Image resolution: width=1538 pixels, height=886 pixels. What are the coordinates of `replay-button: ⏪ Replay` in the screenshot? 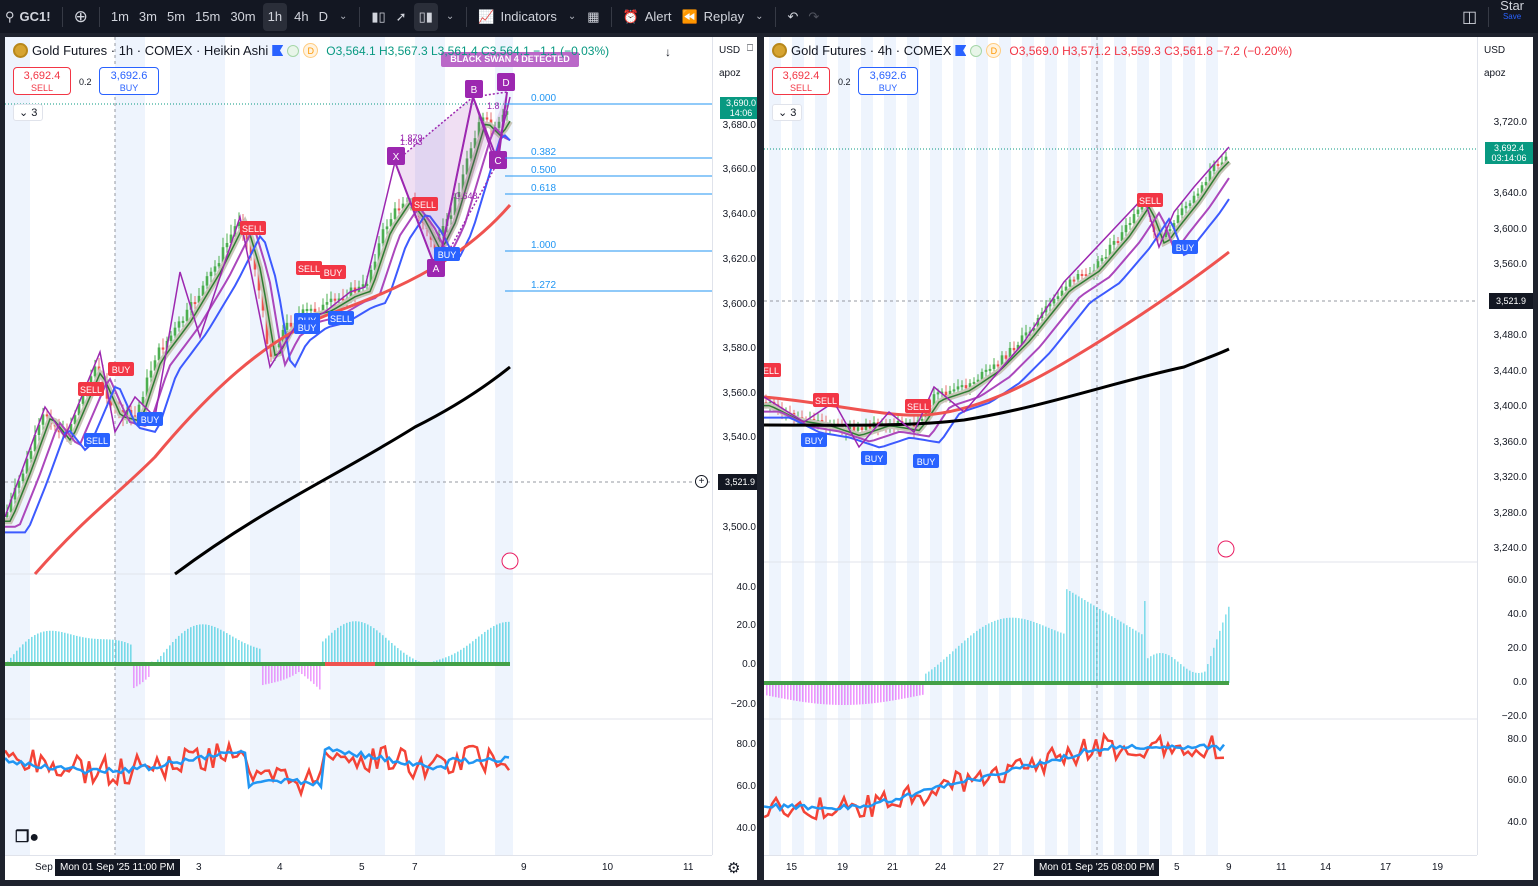 It's located at (712, 16).